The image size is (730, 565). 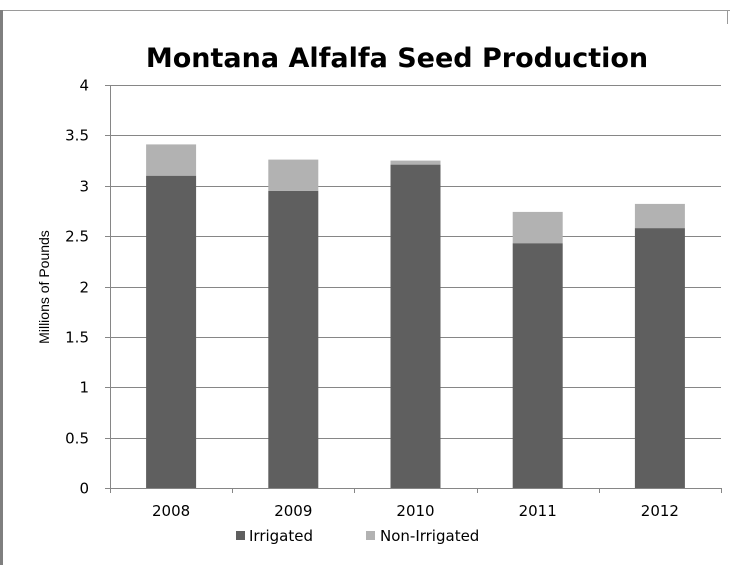 What do you see at coordinates (397, 58) in the screenshot?
I see `chart-title: Montana Alfalfa Seed Production` at bounding box center [397, 58].